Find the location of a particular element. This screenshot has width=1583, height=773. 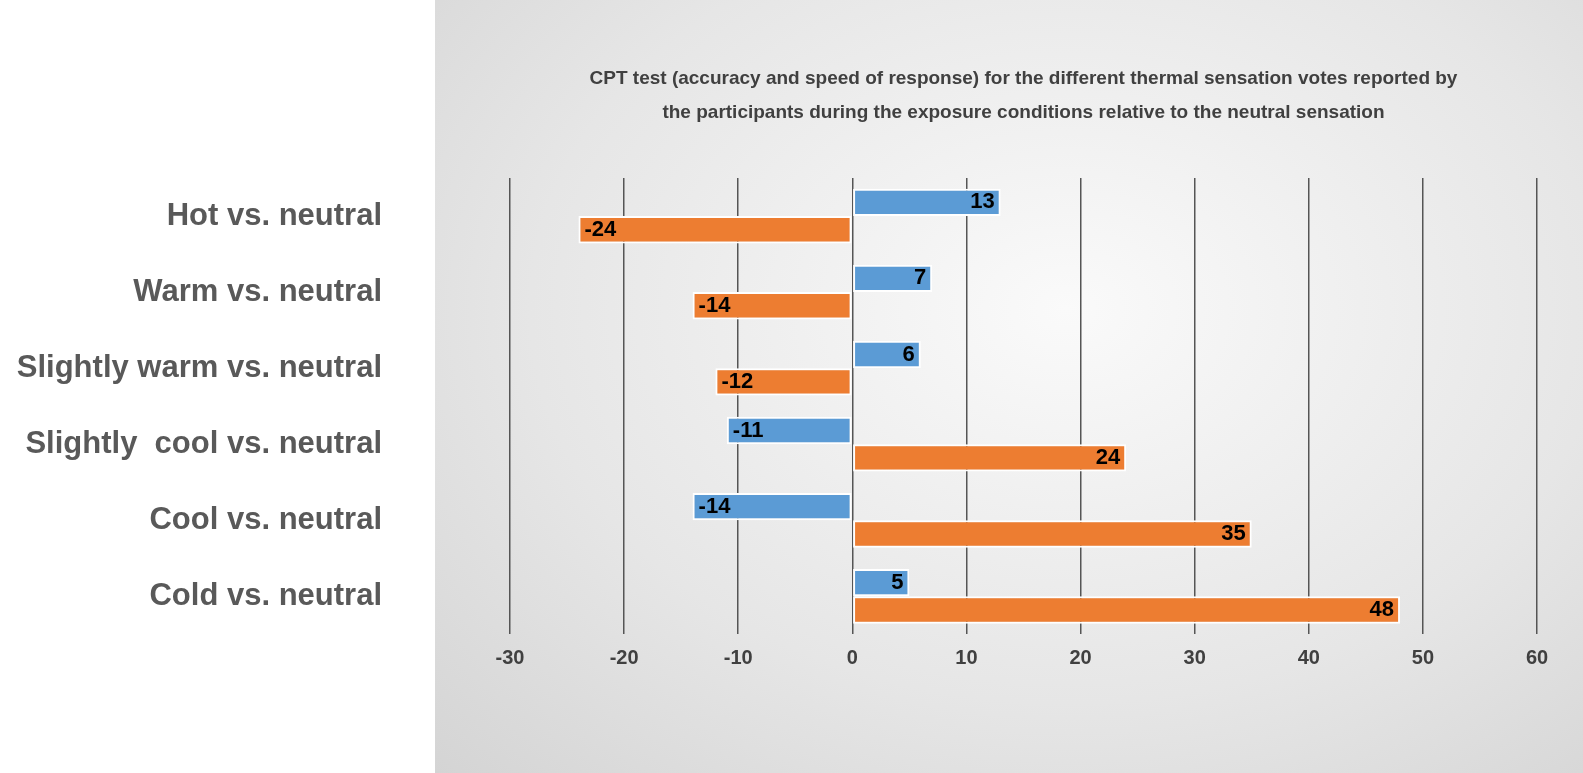

x-tick-label: 60 is located at coordinates (1537, 656).